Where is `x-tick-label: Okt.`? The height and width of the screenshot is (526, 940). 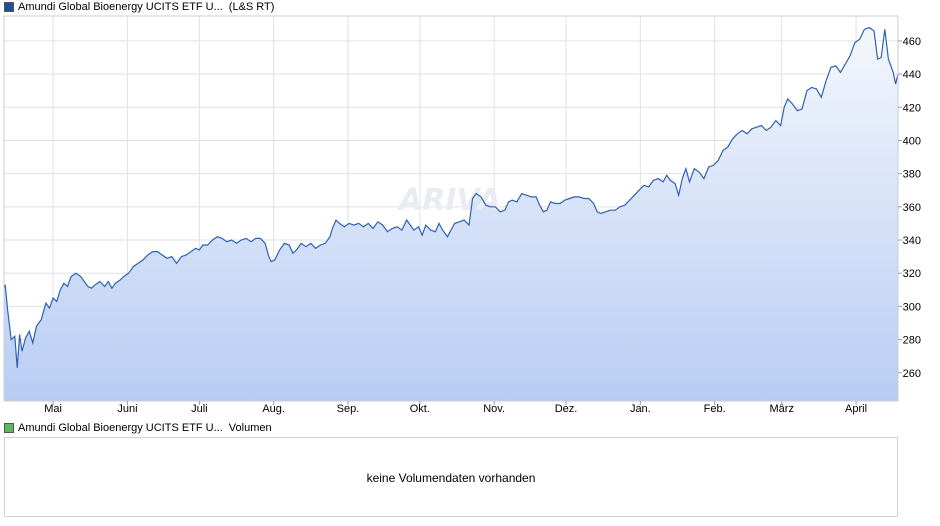
x-tick-label: Okt. is located at coordinates (420, 409).